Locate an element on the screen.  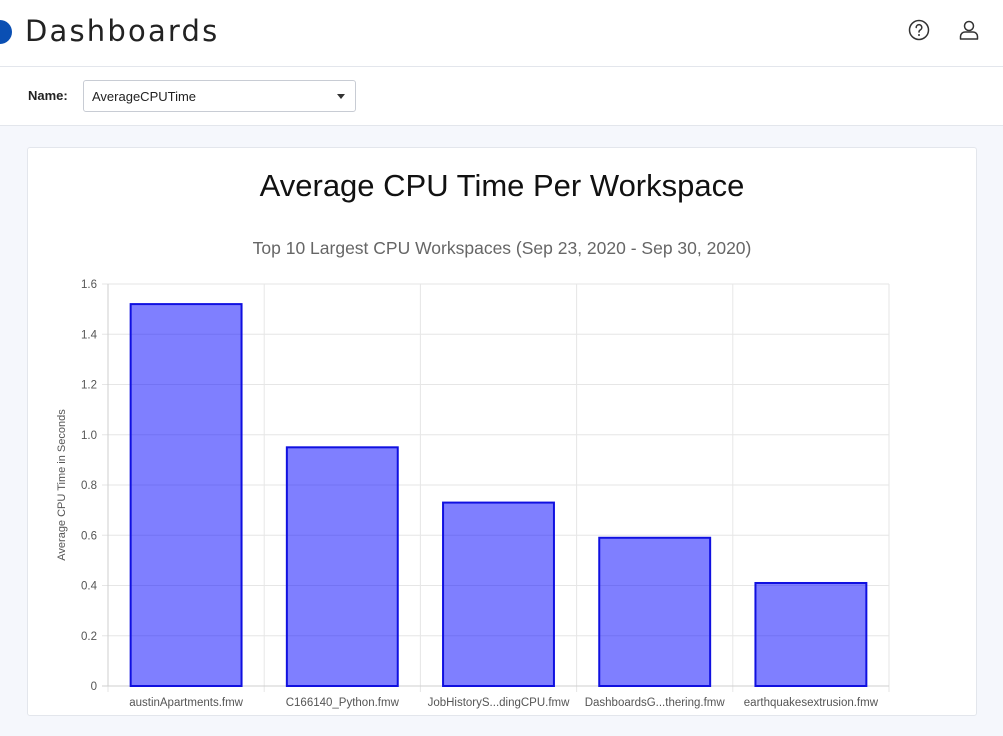
x-tick-label: DashboardsG...thering.fmw is located at coordinates (655, 703).